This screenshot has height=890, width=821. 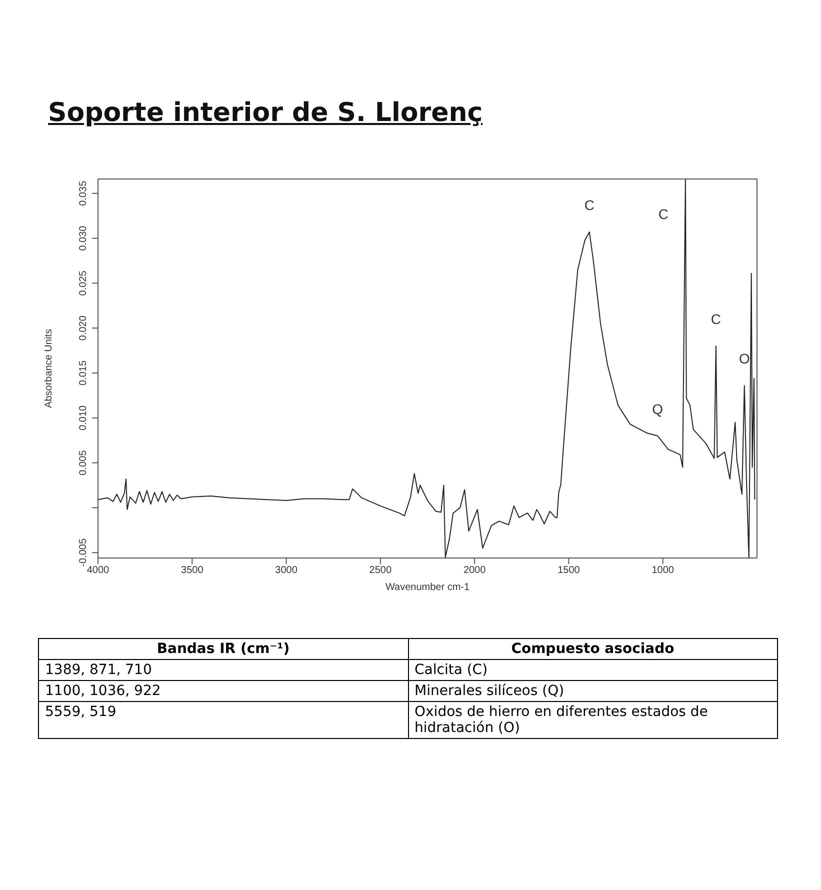 I want to click on text: 1100, 1036, 922, so click(x=223, y=691).